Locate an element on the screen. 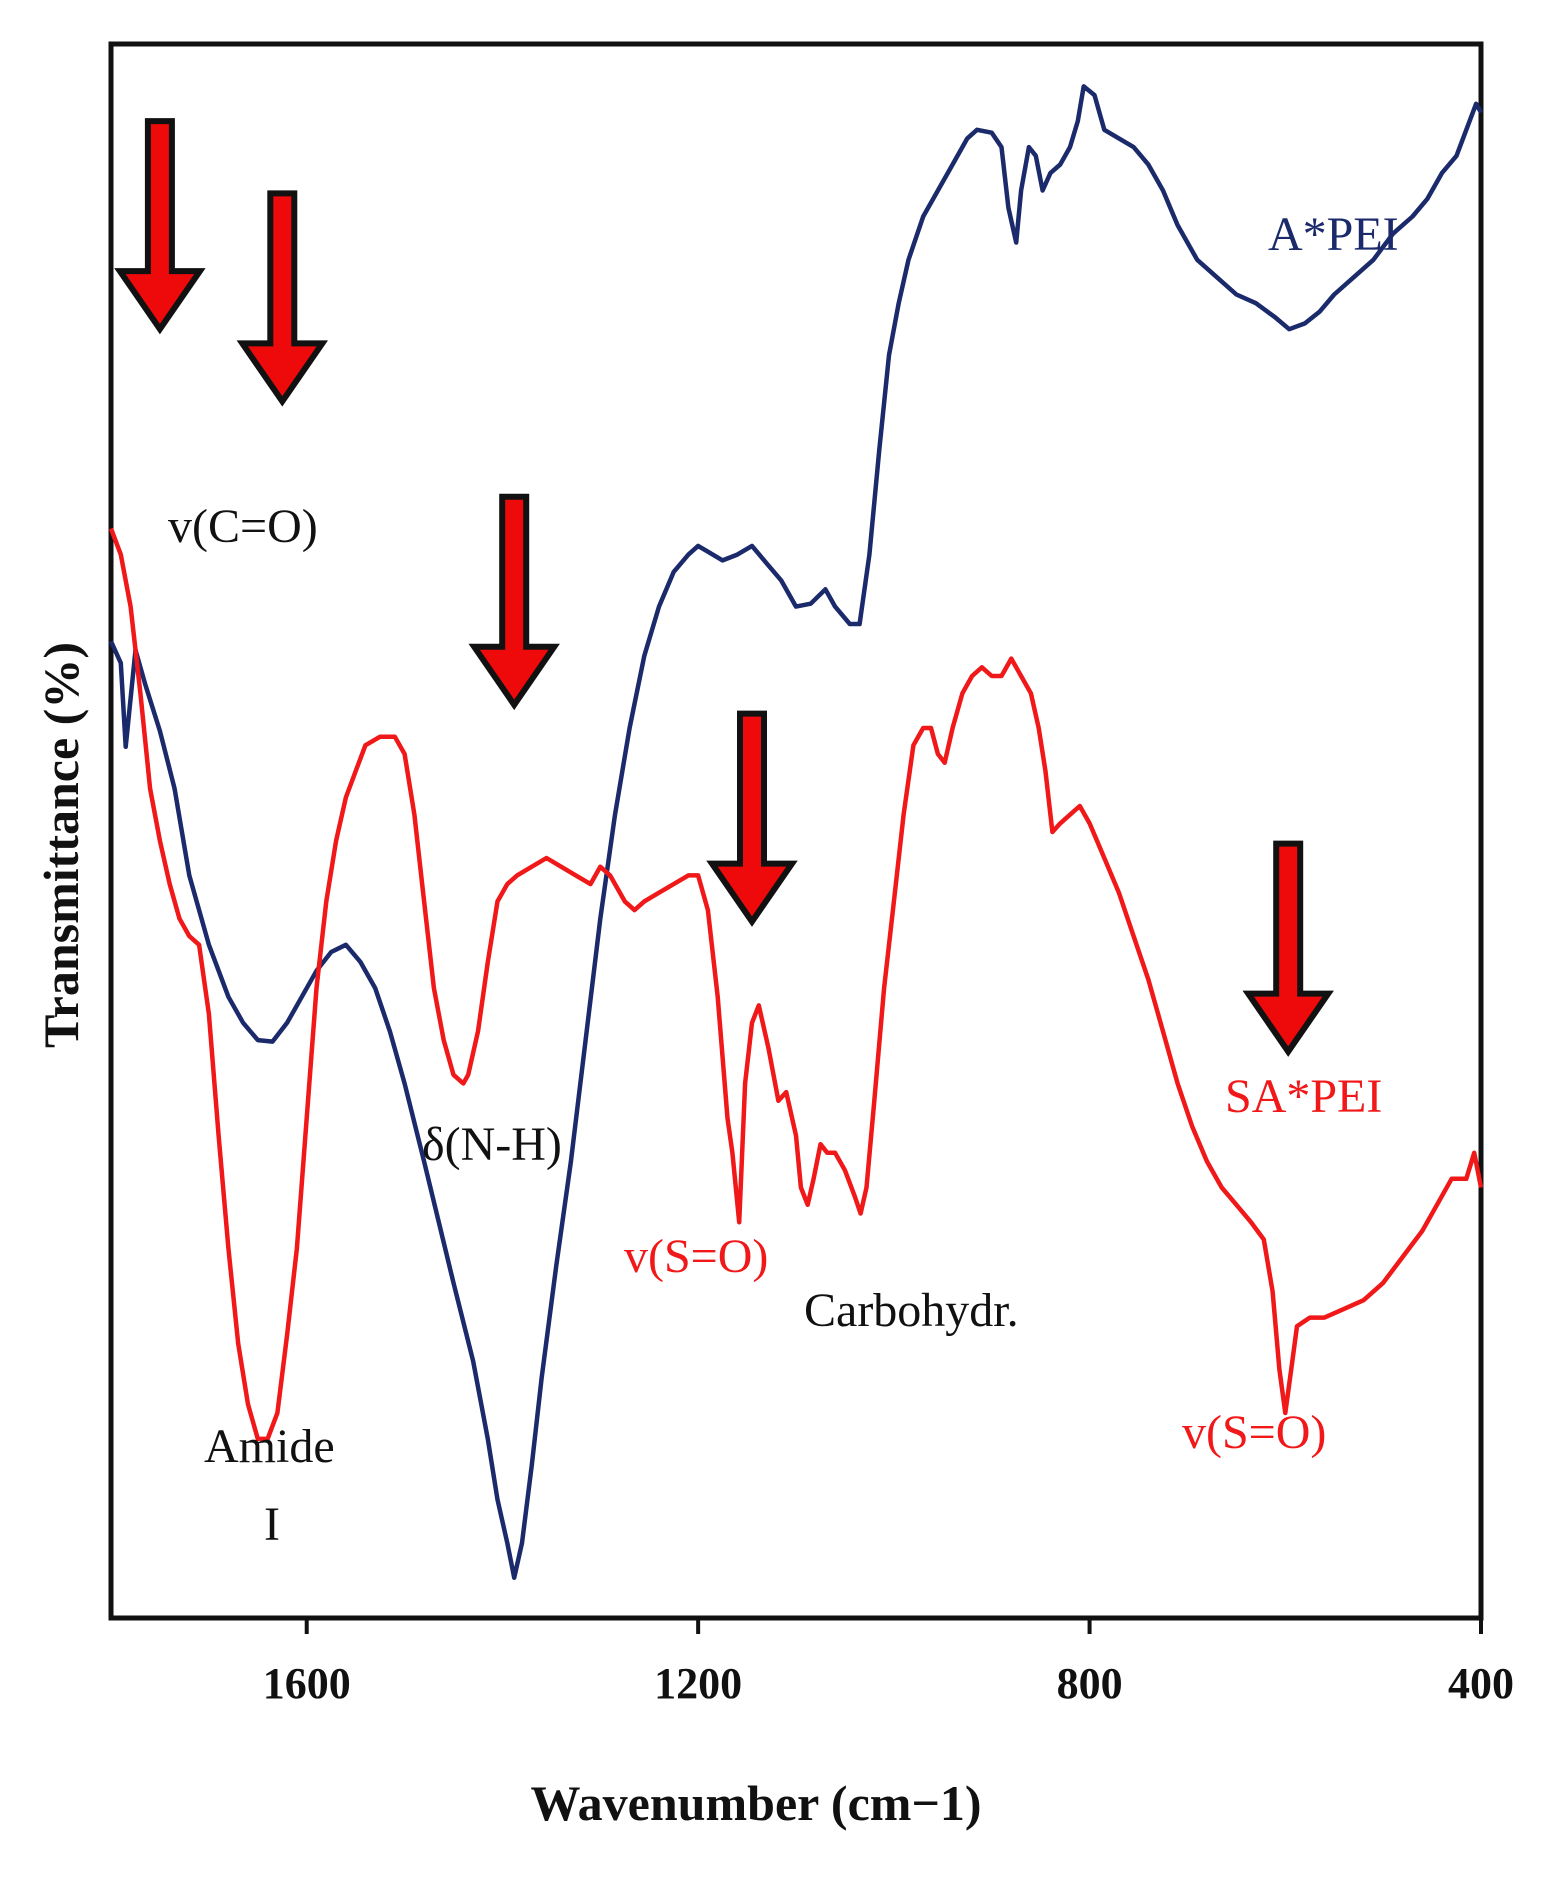 Image resolution: width=1556 pixels, height=1878 pixels. y-axis-title: Transmittance (%) is located at coordinates (61, 845).